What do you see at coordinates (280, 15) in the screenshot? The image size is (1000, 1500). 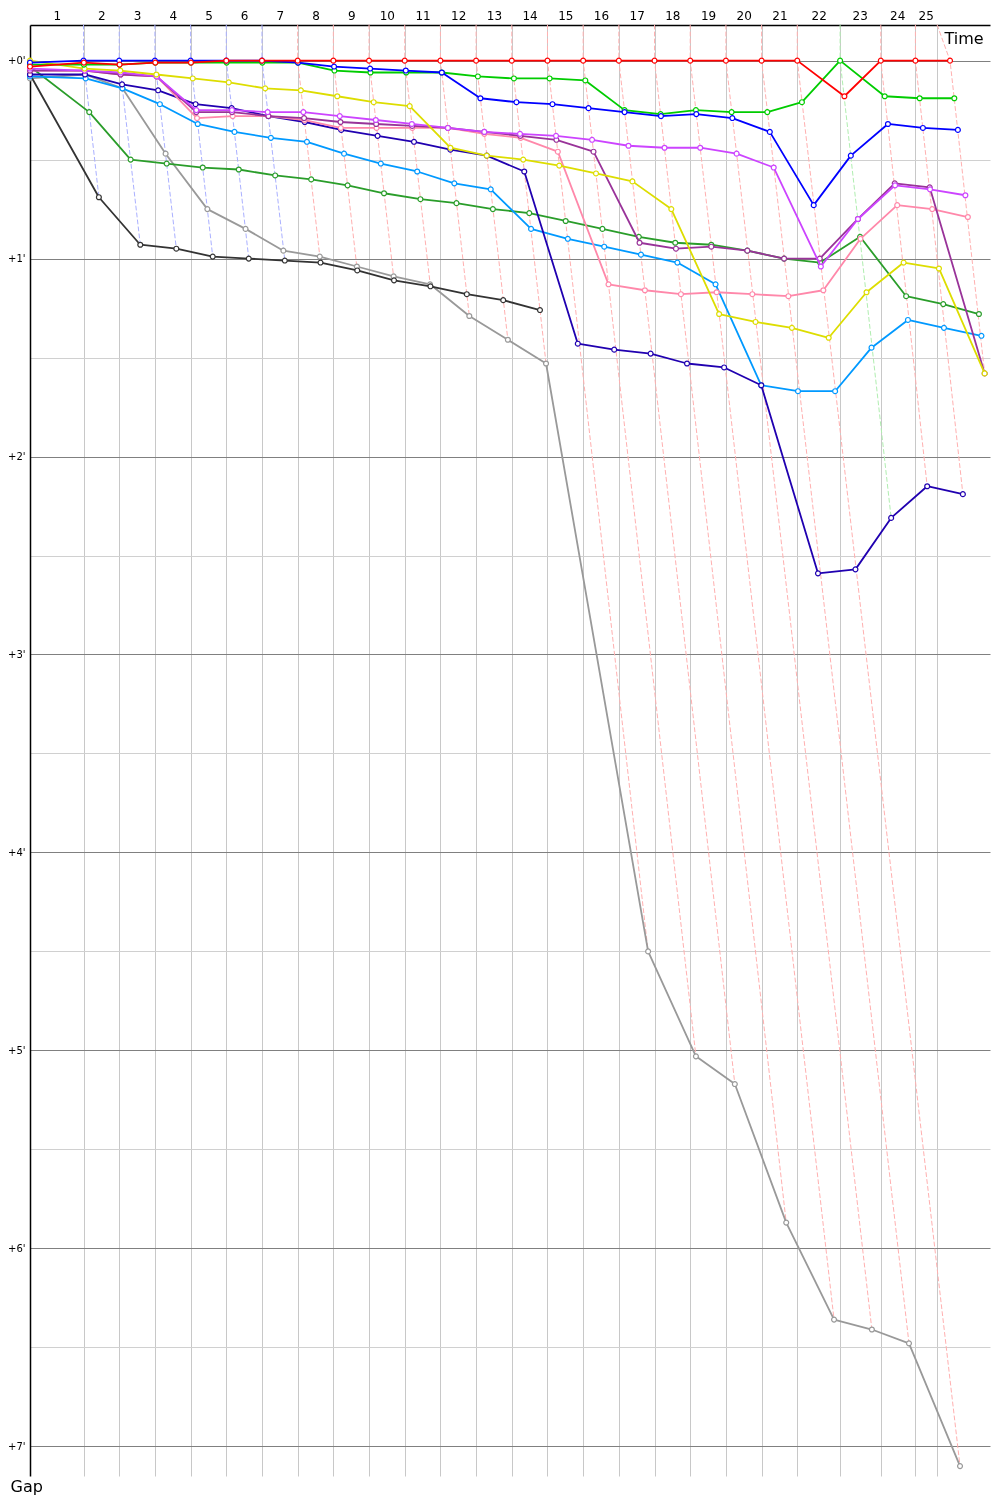 I see `x-tick-label: 7` at bounding box center [280, 15].